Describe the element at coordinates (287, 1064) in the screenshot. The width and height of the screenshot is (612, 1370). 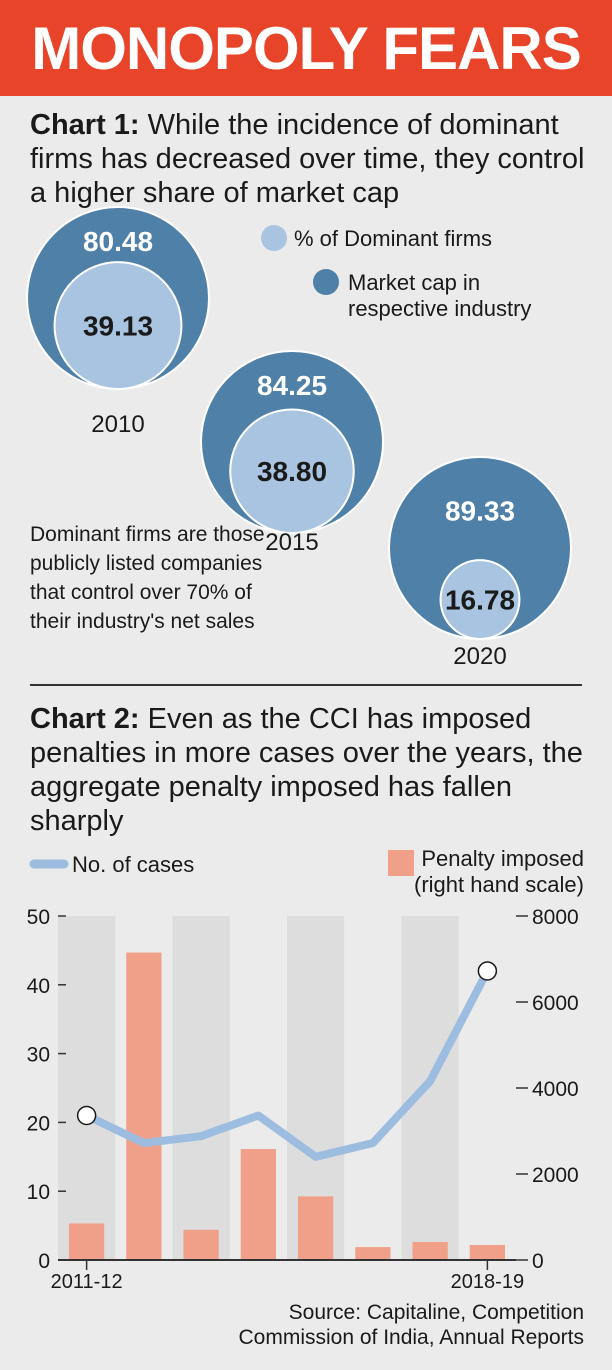
I see `cases-line` at that location.